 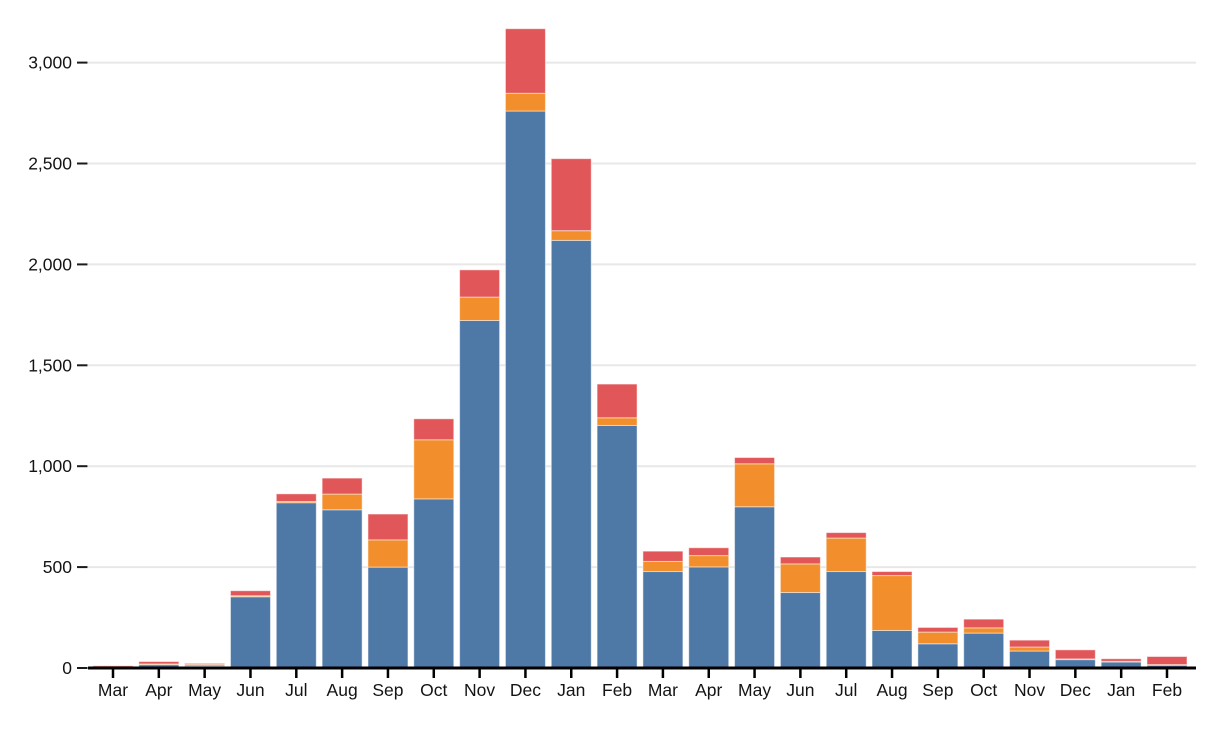 What do you see at coordinates (50, 466) in the screenshot?
I see `y-tick-label: 1,000` at bounding box center [50, 466].